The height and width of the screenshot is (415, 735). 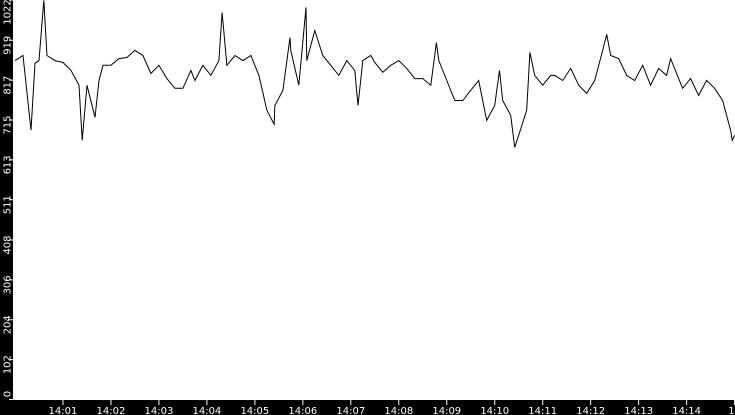 I want to click on y-axis: 0 102 204 306 408 511 613 715 817 919 1022, so click(x=9, y=200).